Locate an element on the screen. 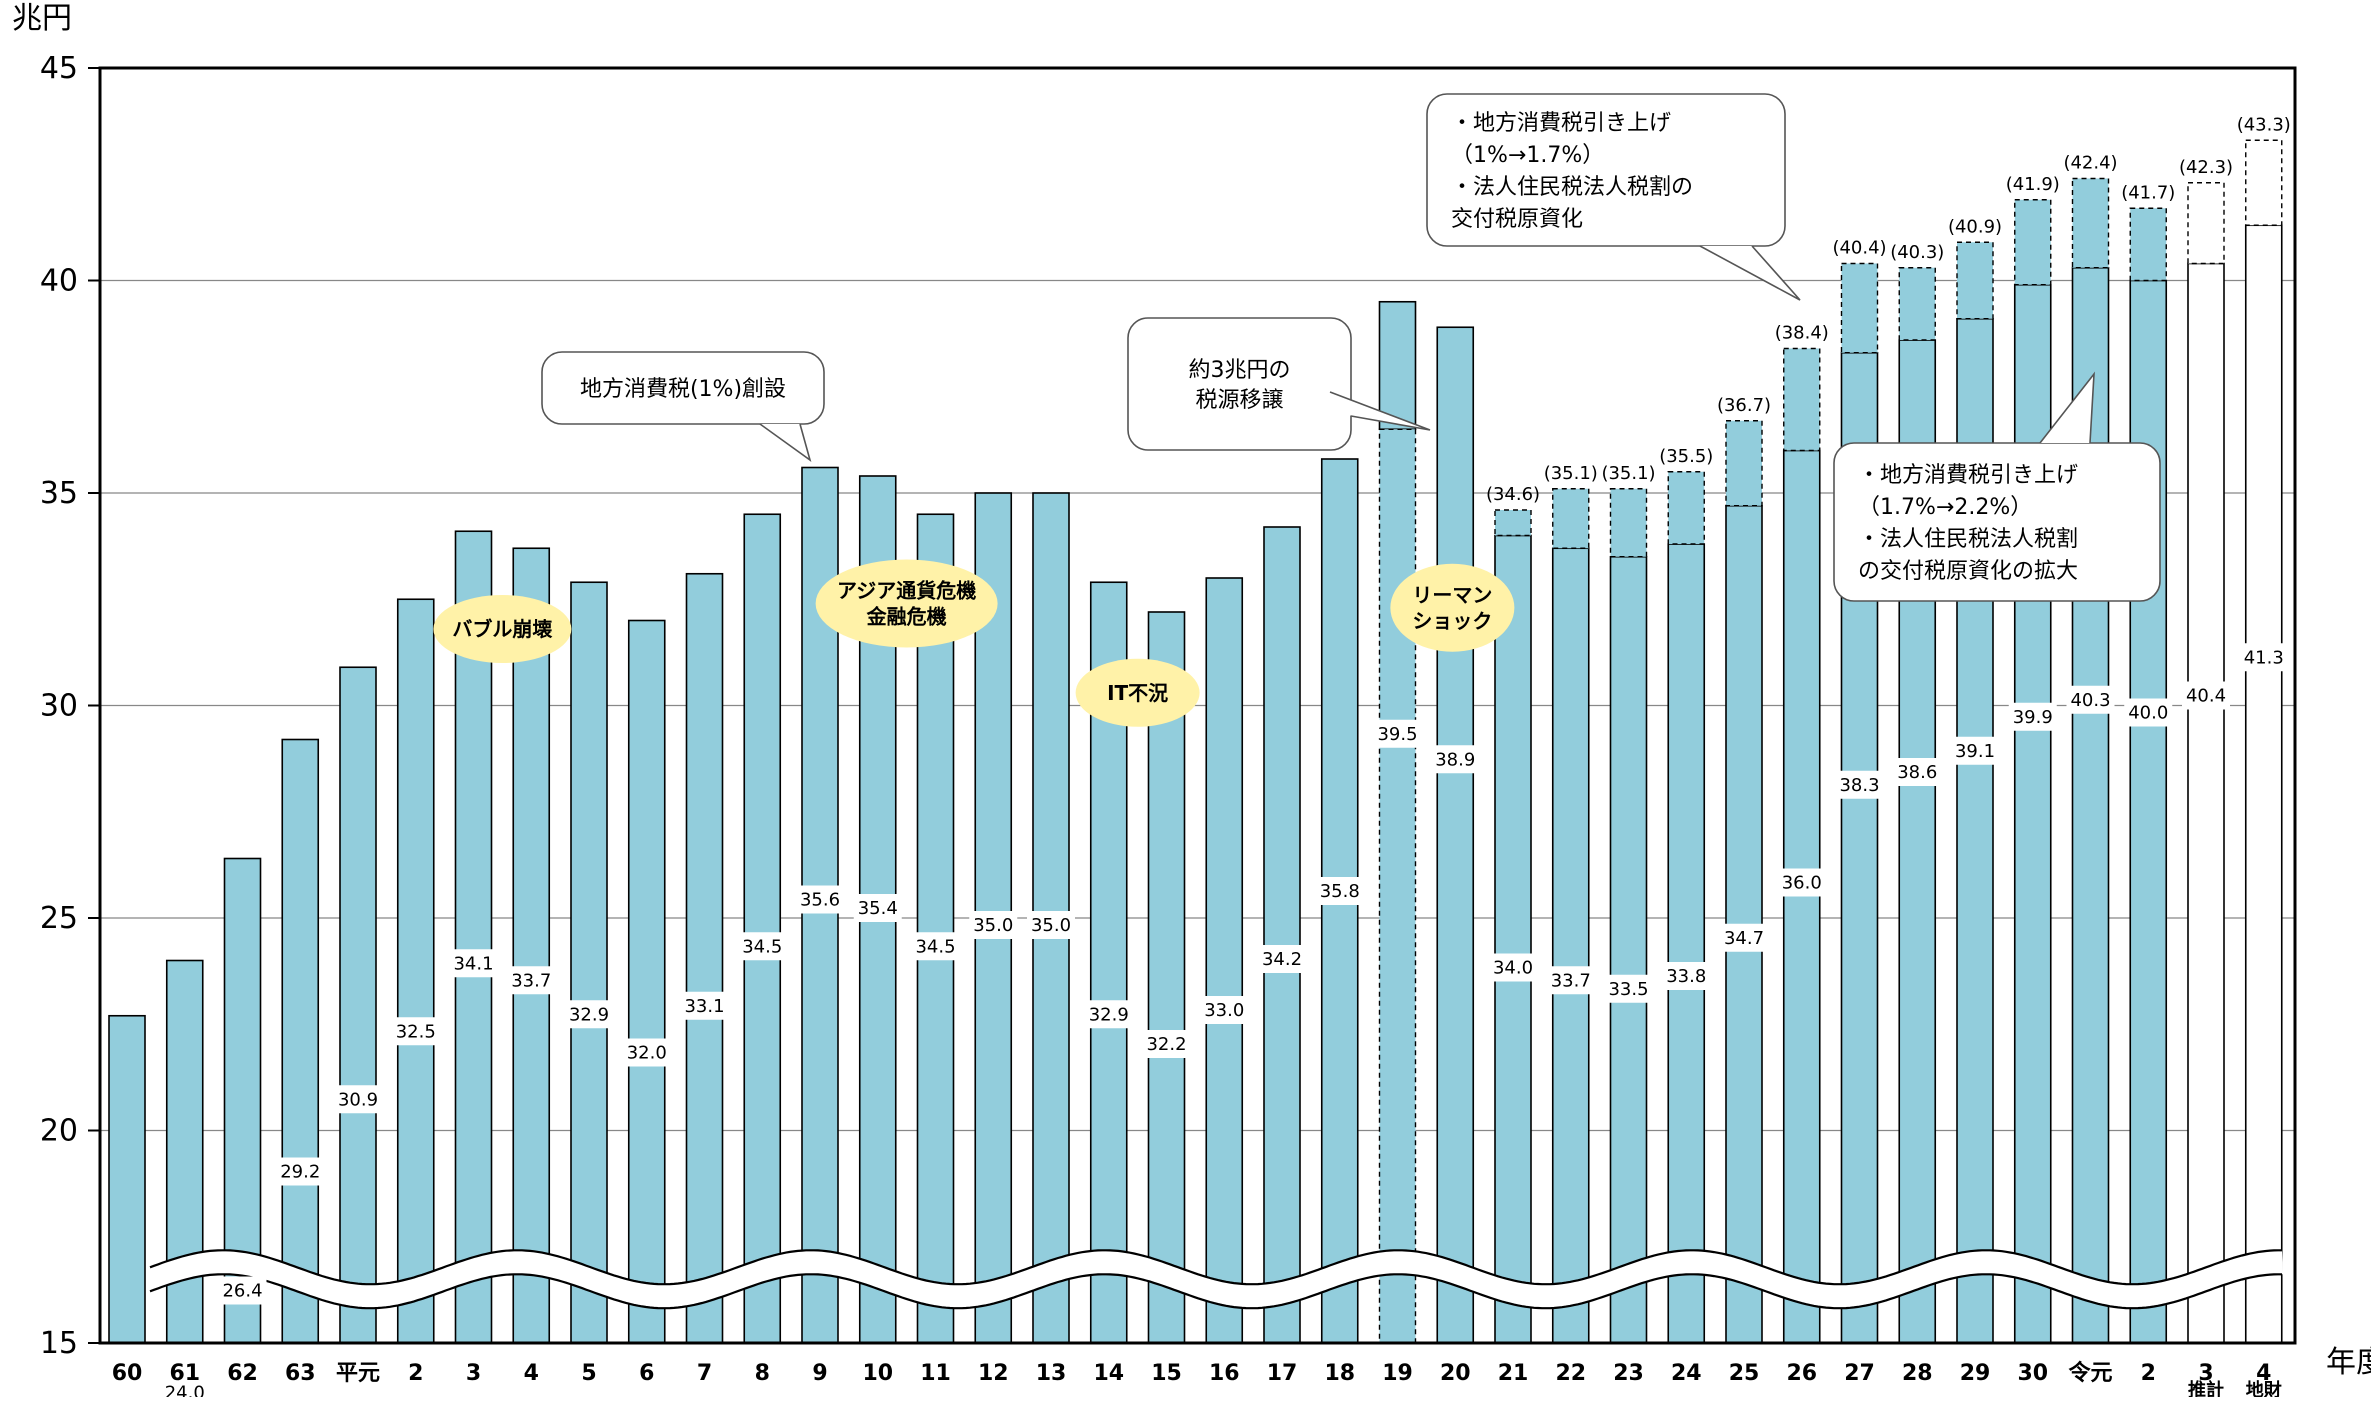 This screenshot has width=2371, height=1401. bar-total-label: (35.1) is located at coordinates (1628, 473).